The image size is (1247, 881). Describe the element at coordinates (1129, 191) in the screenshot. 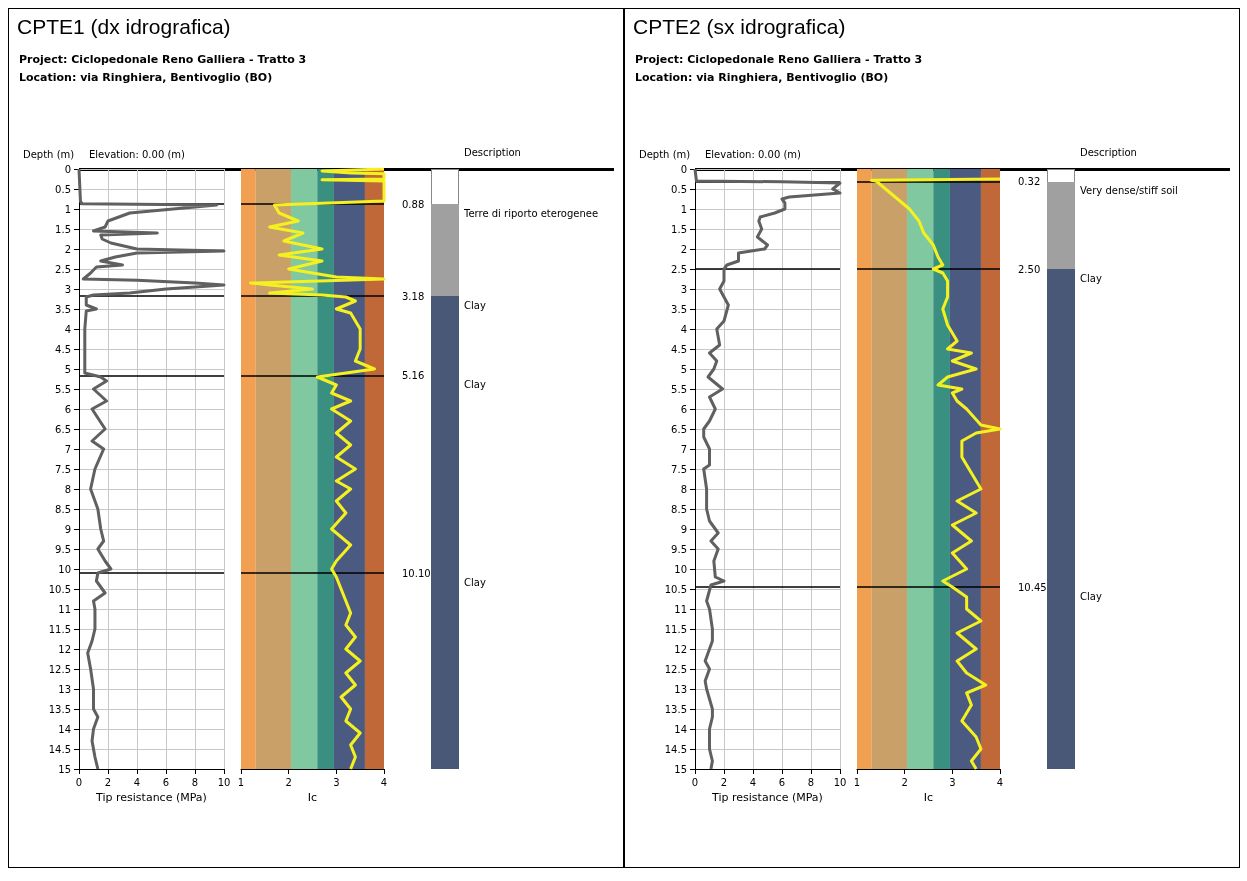

I see `text: Very dense/stiff soil` at that location.